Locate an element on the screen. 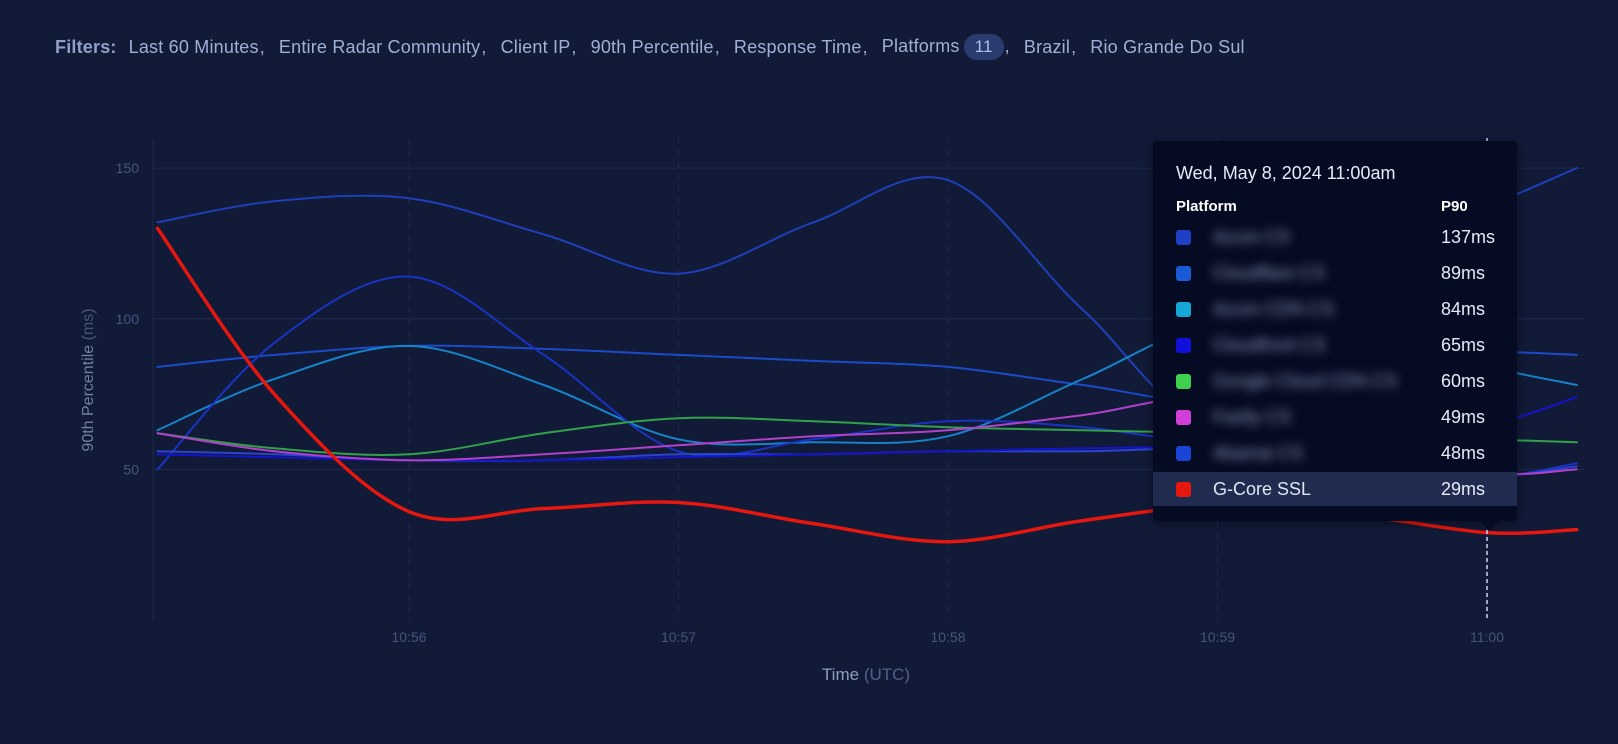 The height and width of the screenshot is (744, 1618). p90-value: 60ms is located at coordinates (1463, 381).